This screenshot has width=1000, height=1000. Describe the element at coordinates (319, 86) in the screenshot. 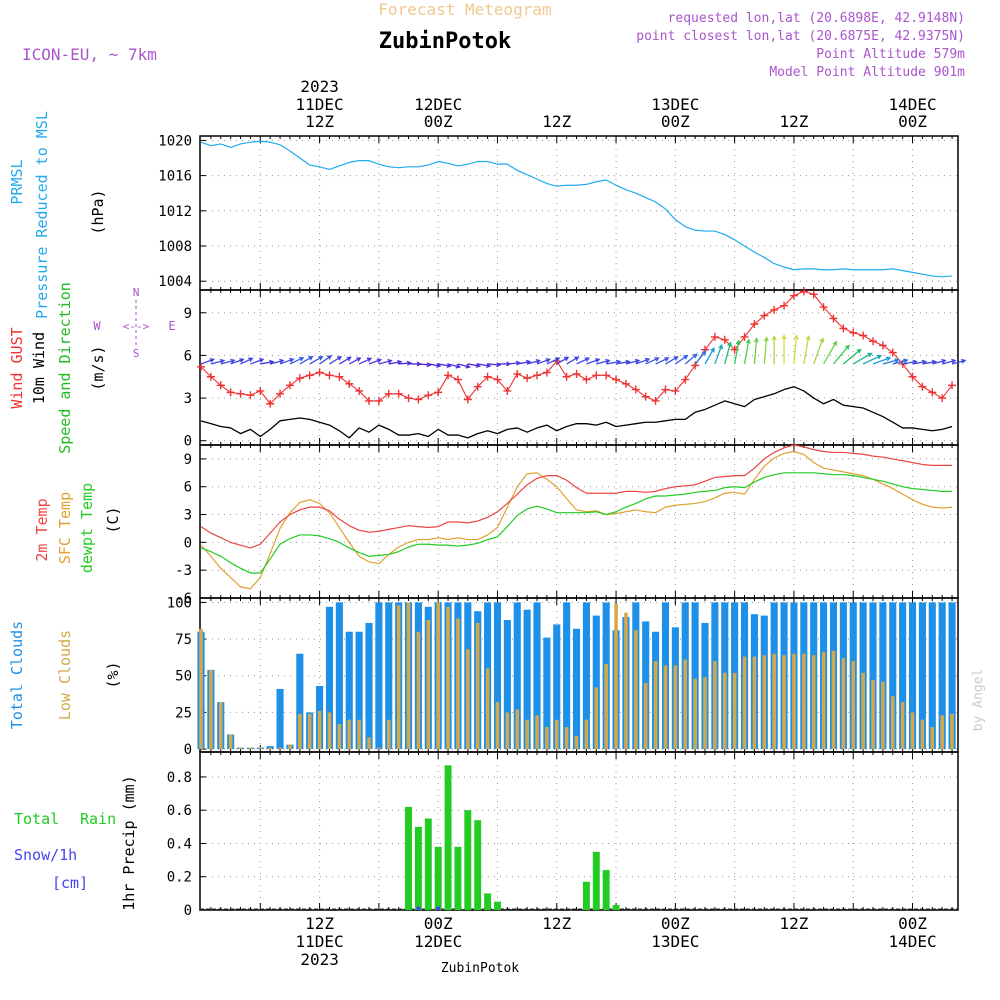

I see `top-year-label: 2023` at that location.